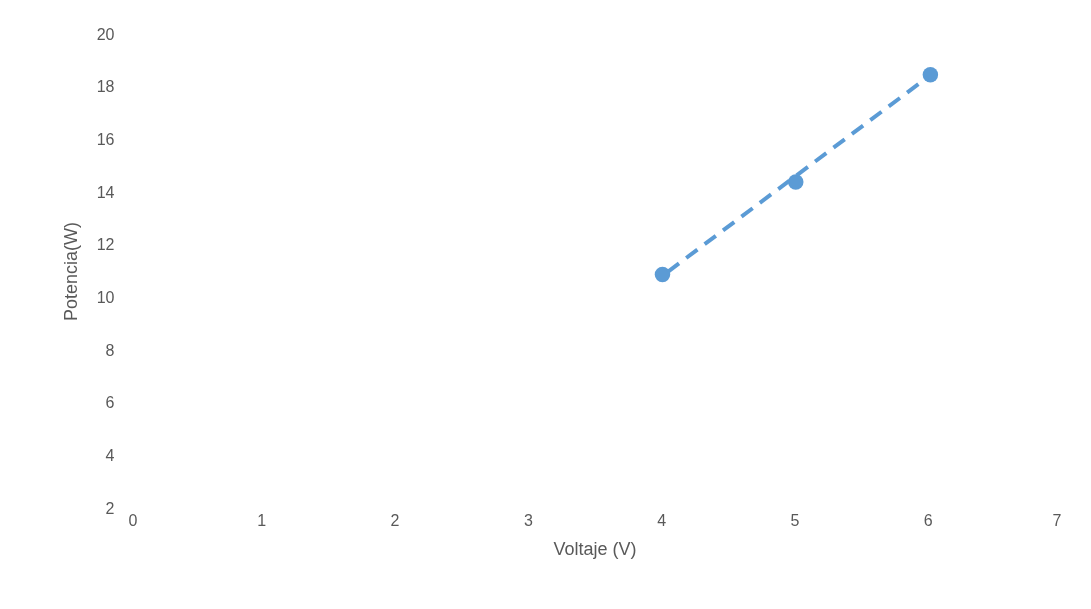  I want to click on x-tick-label: 1, so click(262, 520).